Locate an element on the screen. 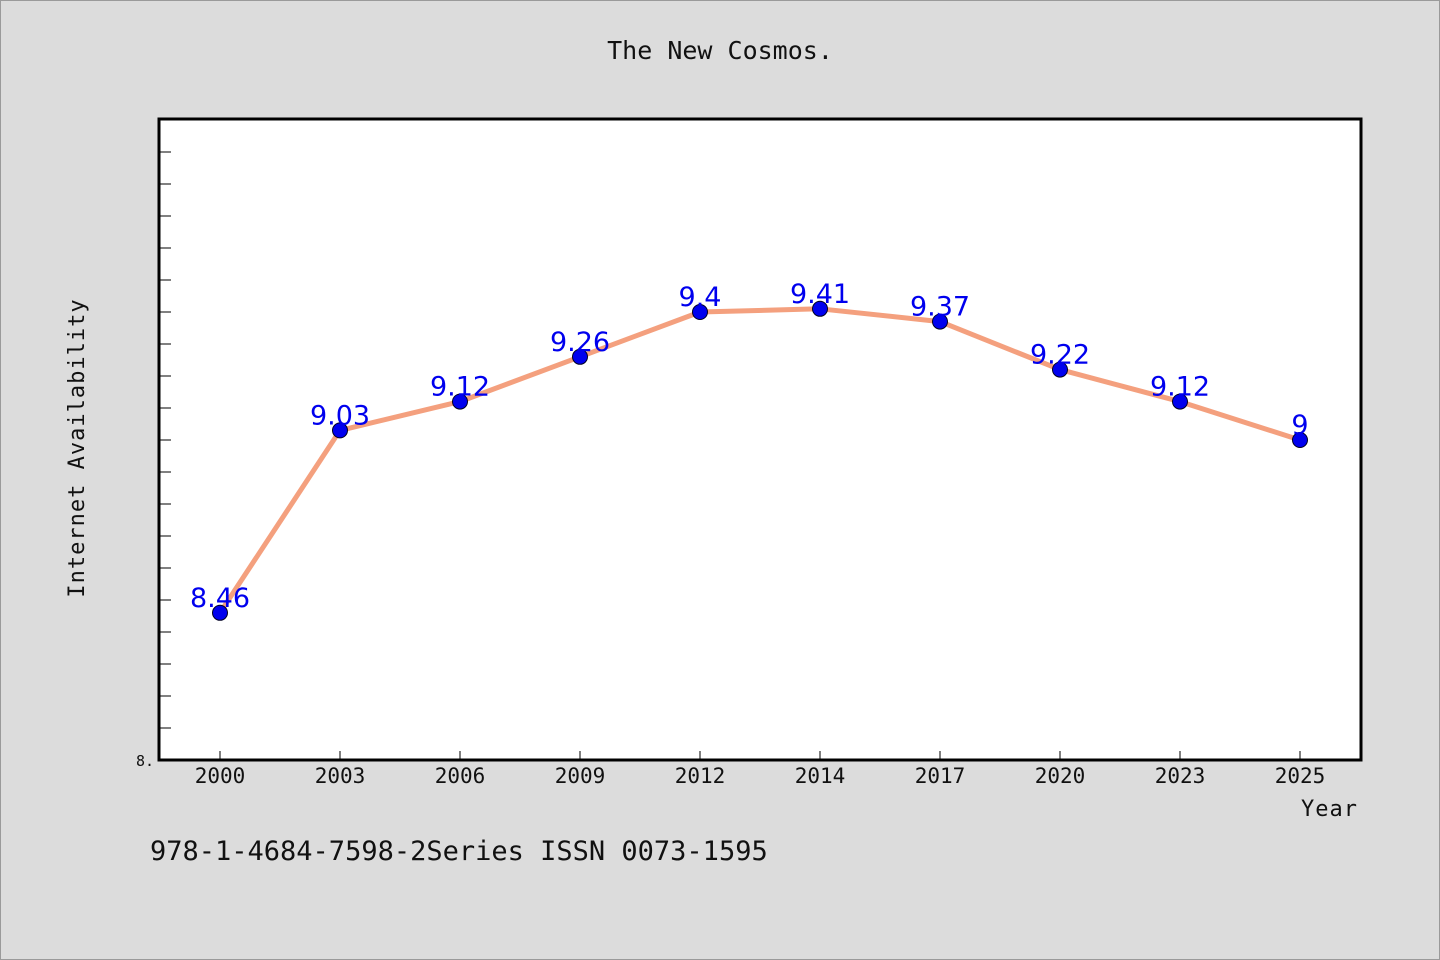 The width and height of the screenshot is (1440, 960). x-tick-label: 2009 is located at coordinates (580, 776).